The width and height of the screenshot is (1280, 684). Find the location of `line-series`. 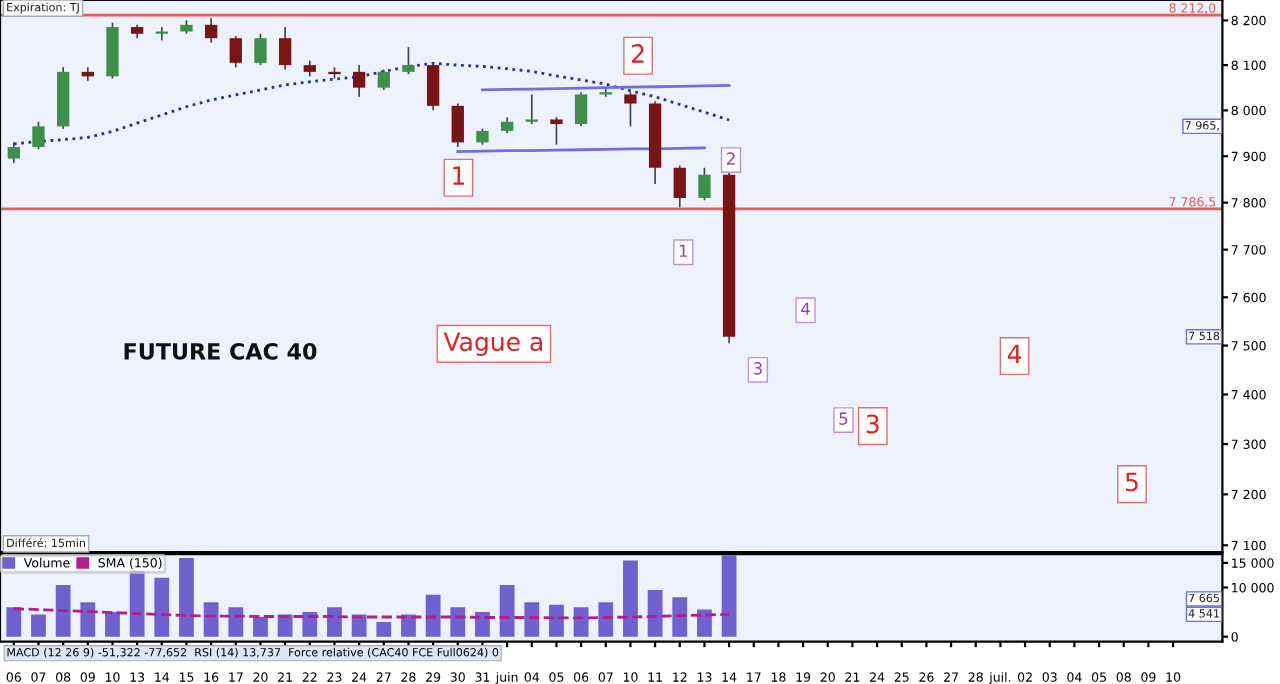

line-series is located at coordinates (371, 103).